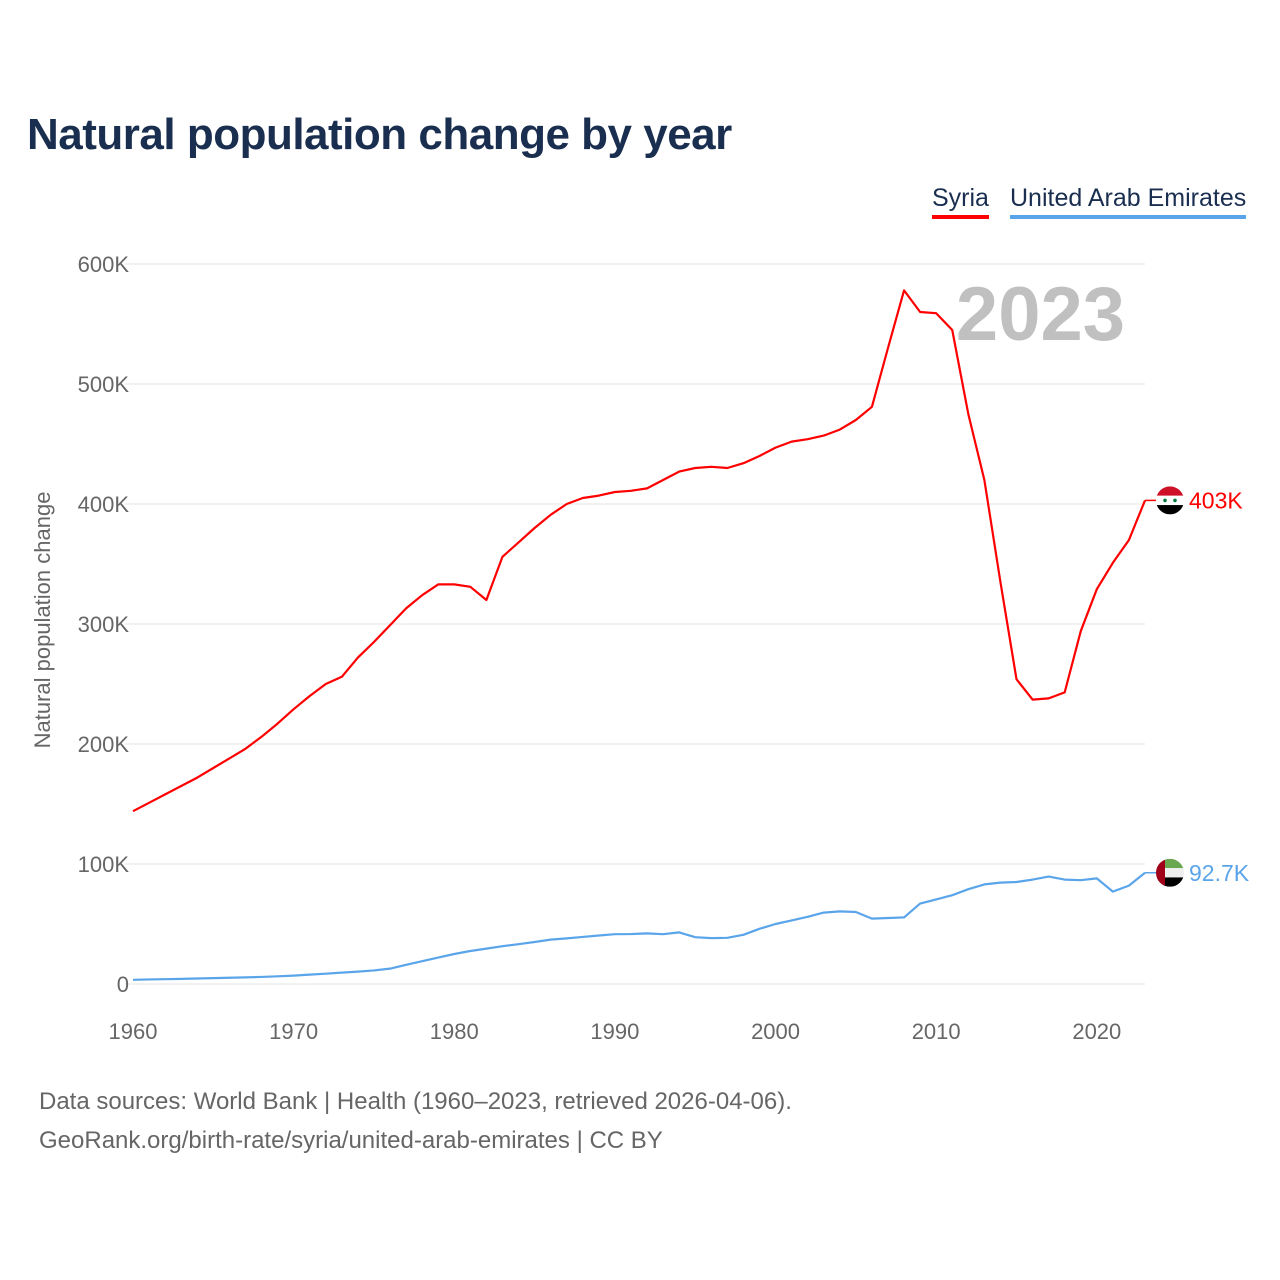 This screenshot has height=1280, width=1280. What do you see at coordinates (104, 744) in the screenshot?
I see `y-tick-label: 200K` at bounding box center [104, 744].